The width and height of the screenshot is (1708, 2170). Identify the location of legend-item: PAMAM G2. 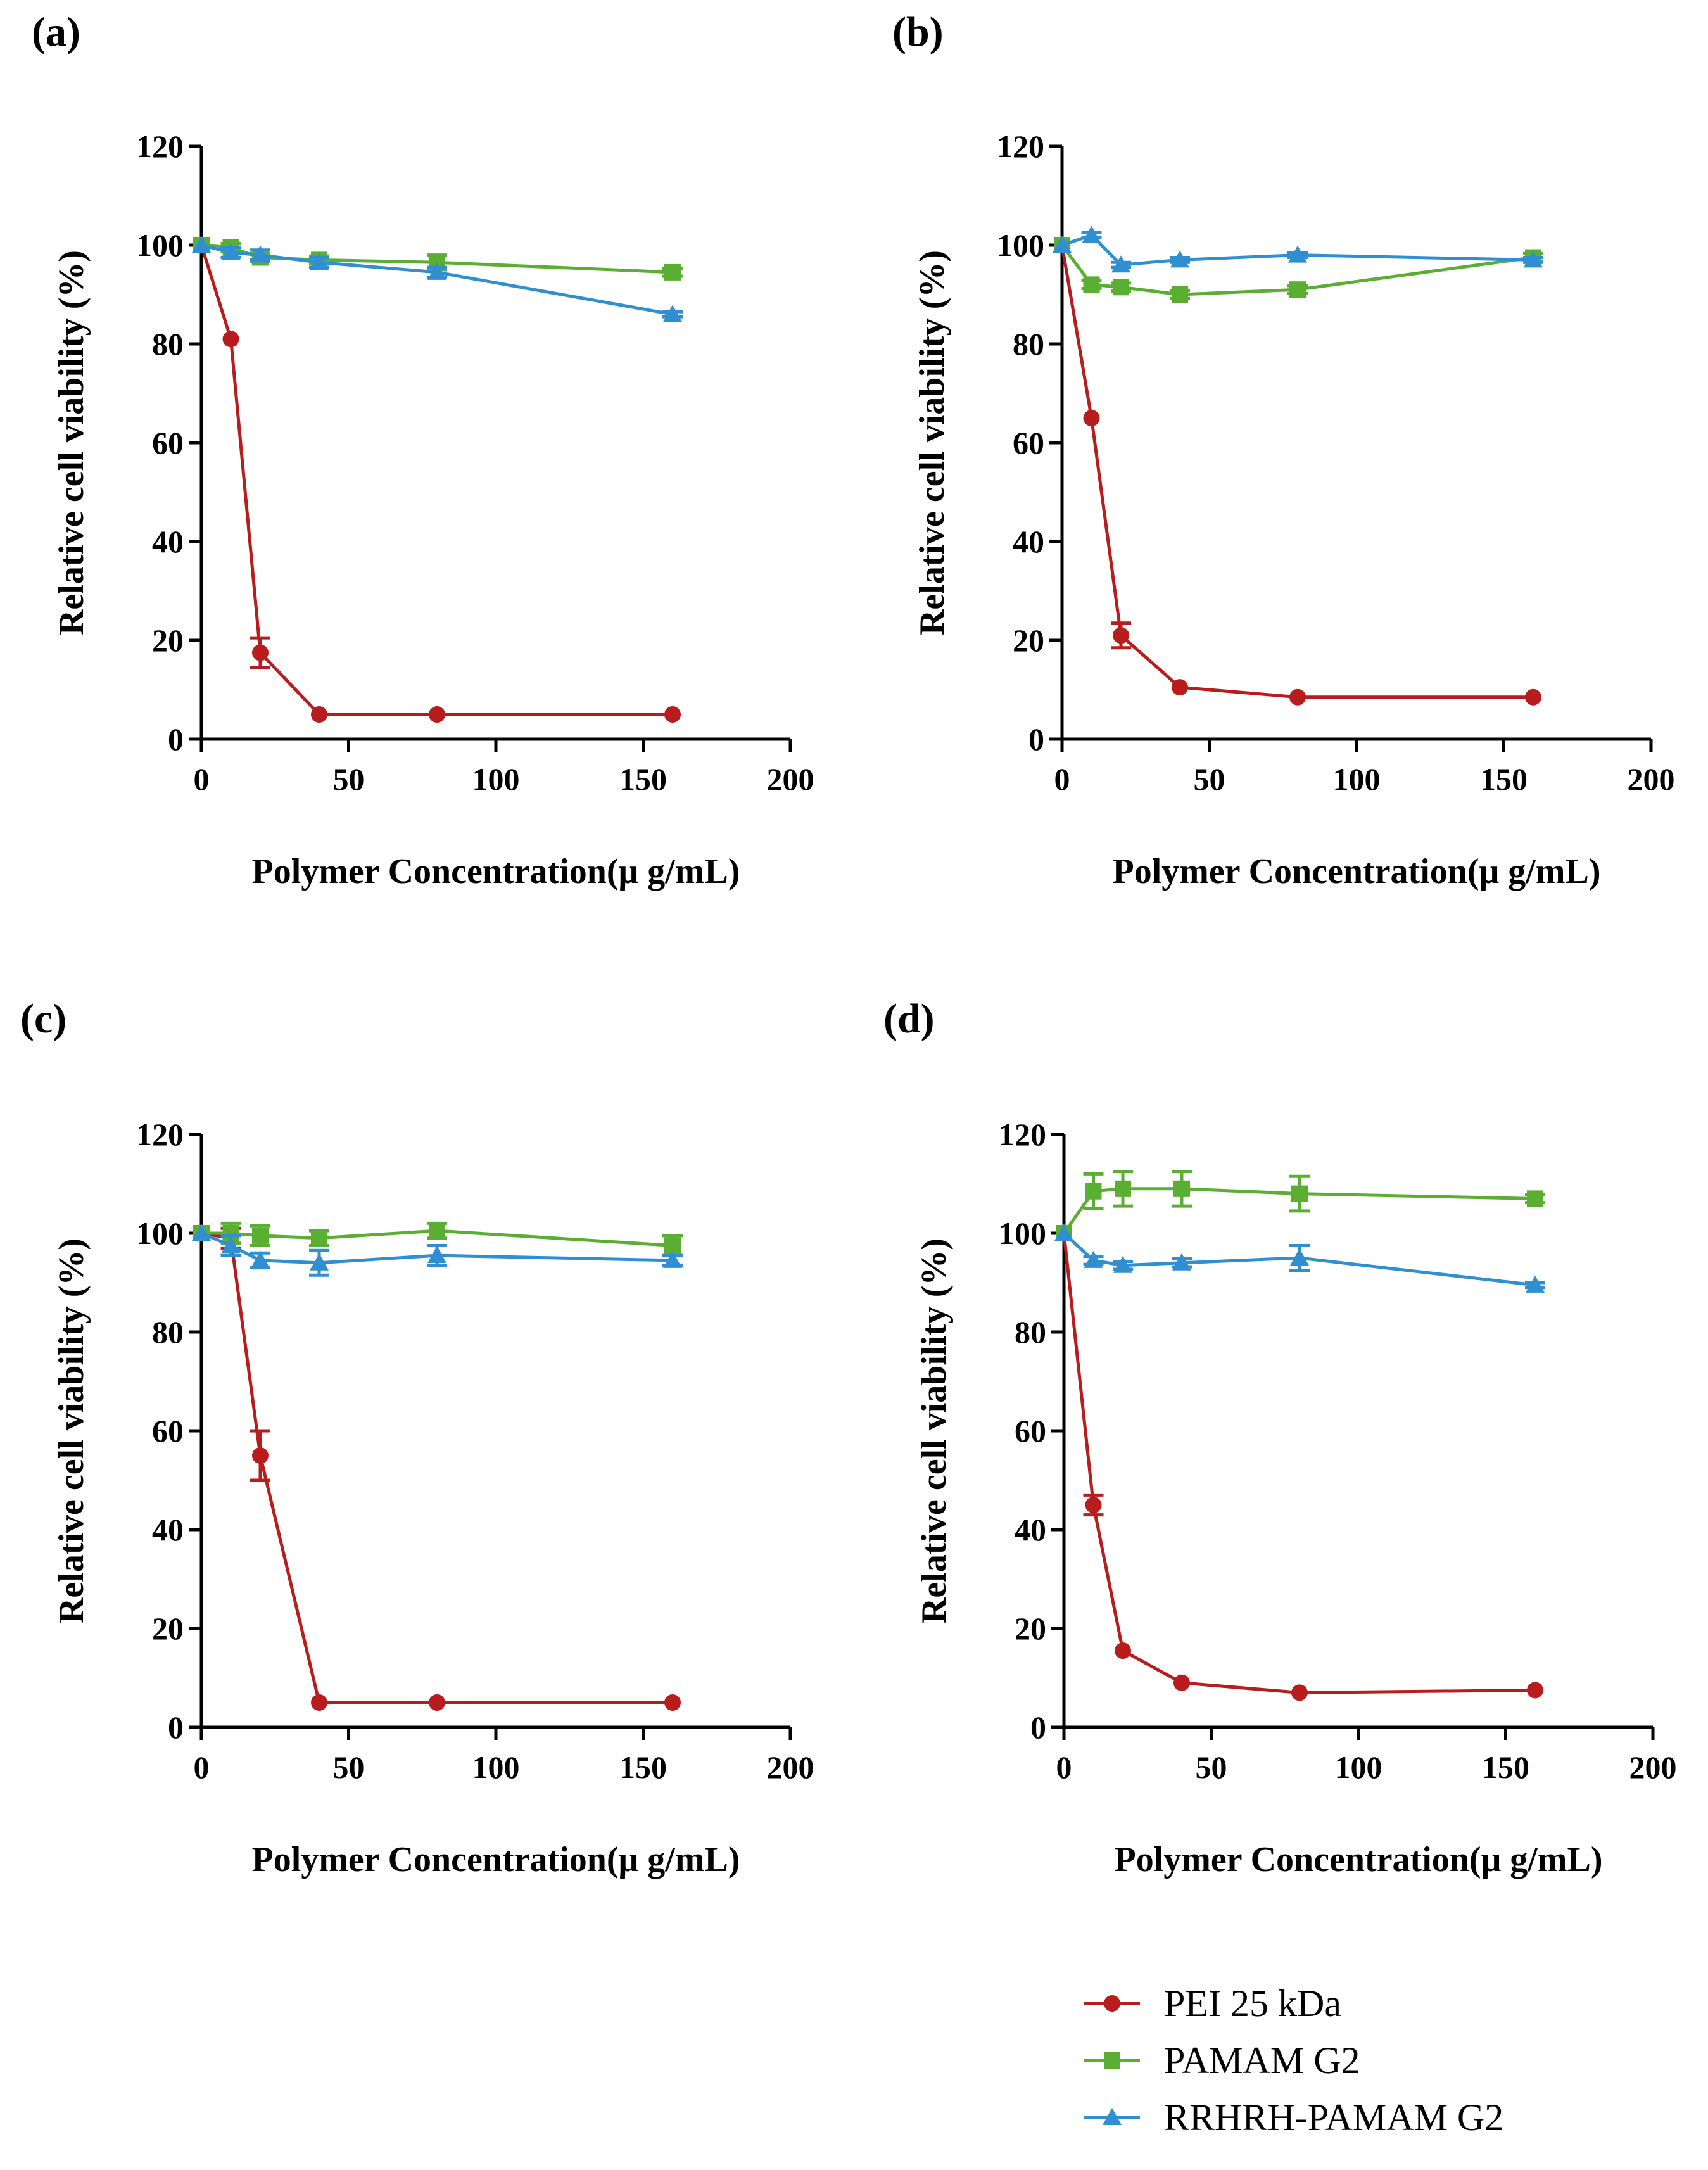
(1222, 2060).